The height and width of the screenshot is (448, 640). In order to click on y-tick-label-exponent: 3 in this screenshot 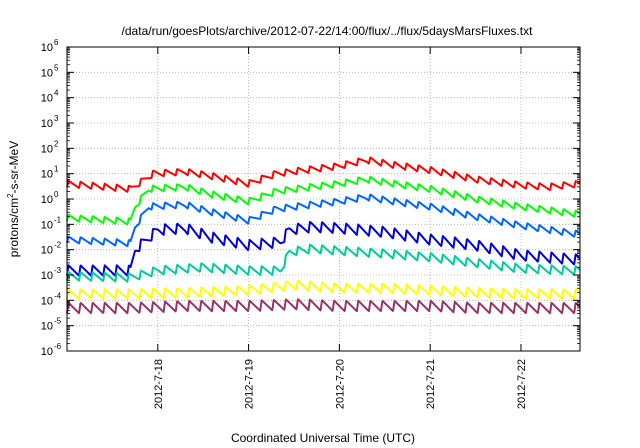, I will do `click(56, 118)`.